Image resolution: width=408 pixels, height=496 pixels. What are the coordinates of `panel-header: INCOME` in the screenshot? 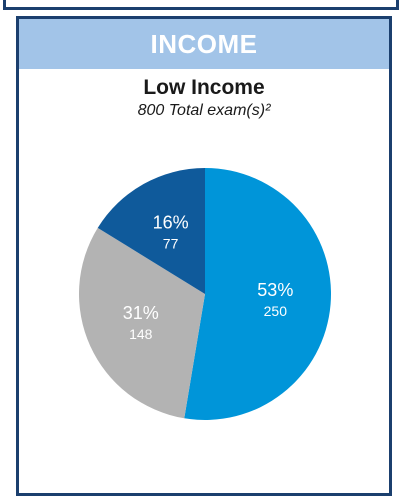 It's located at (204, 44).